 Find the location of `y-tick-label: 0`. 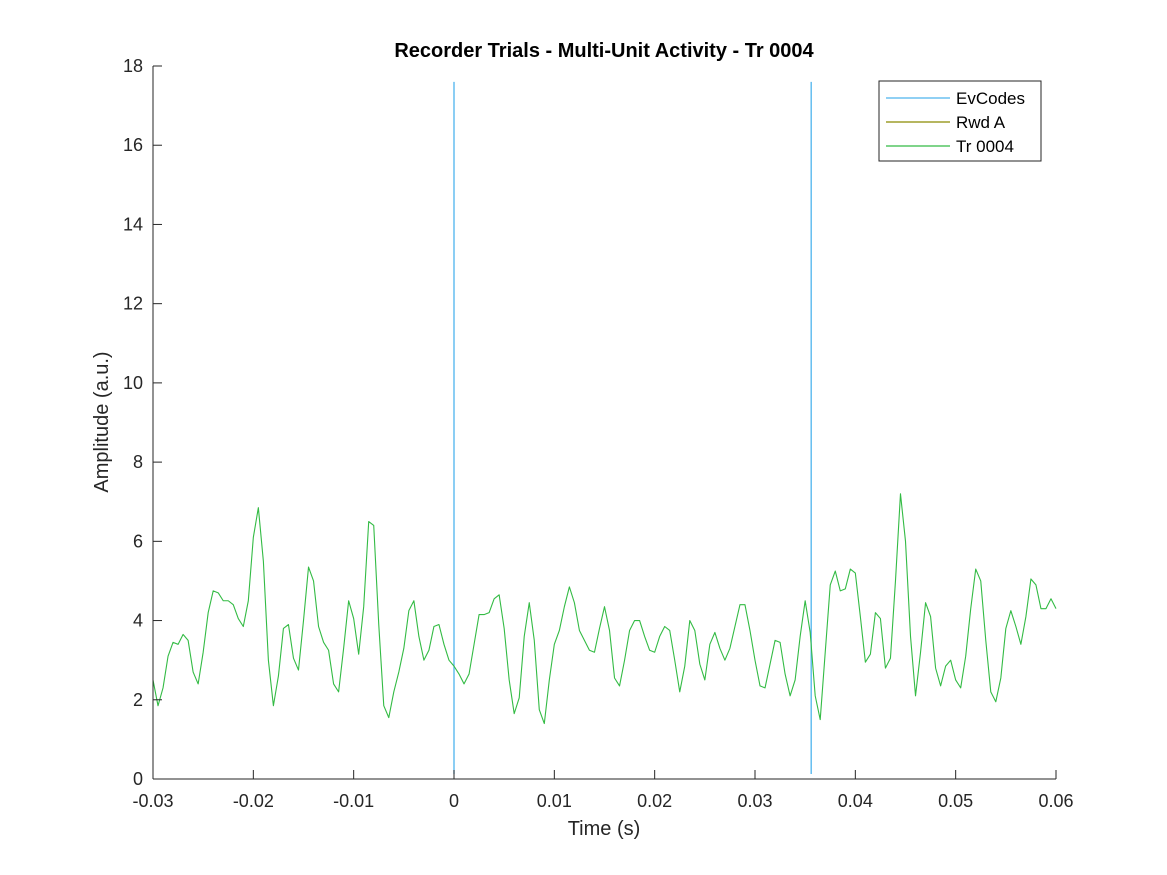

y-tick-label: 0 is located at coordinates (138, 779).